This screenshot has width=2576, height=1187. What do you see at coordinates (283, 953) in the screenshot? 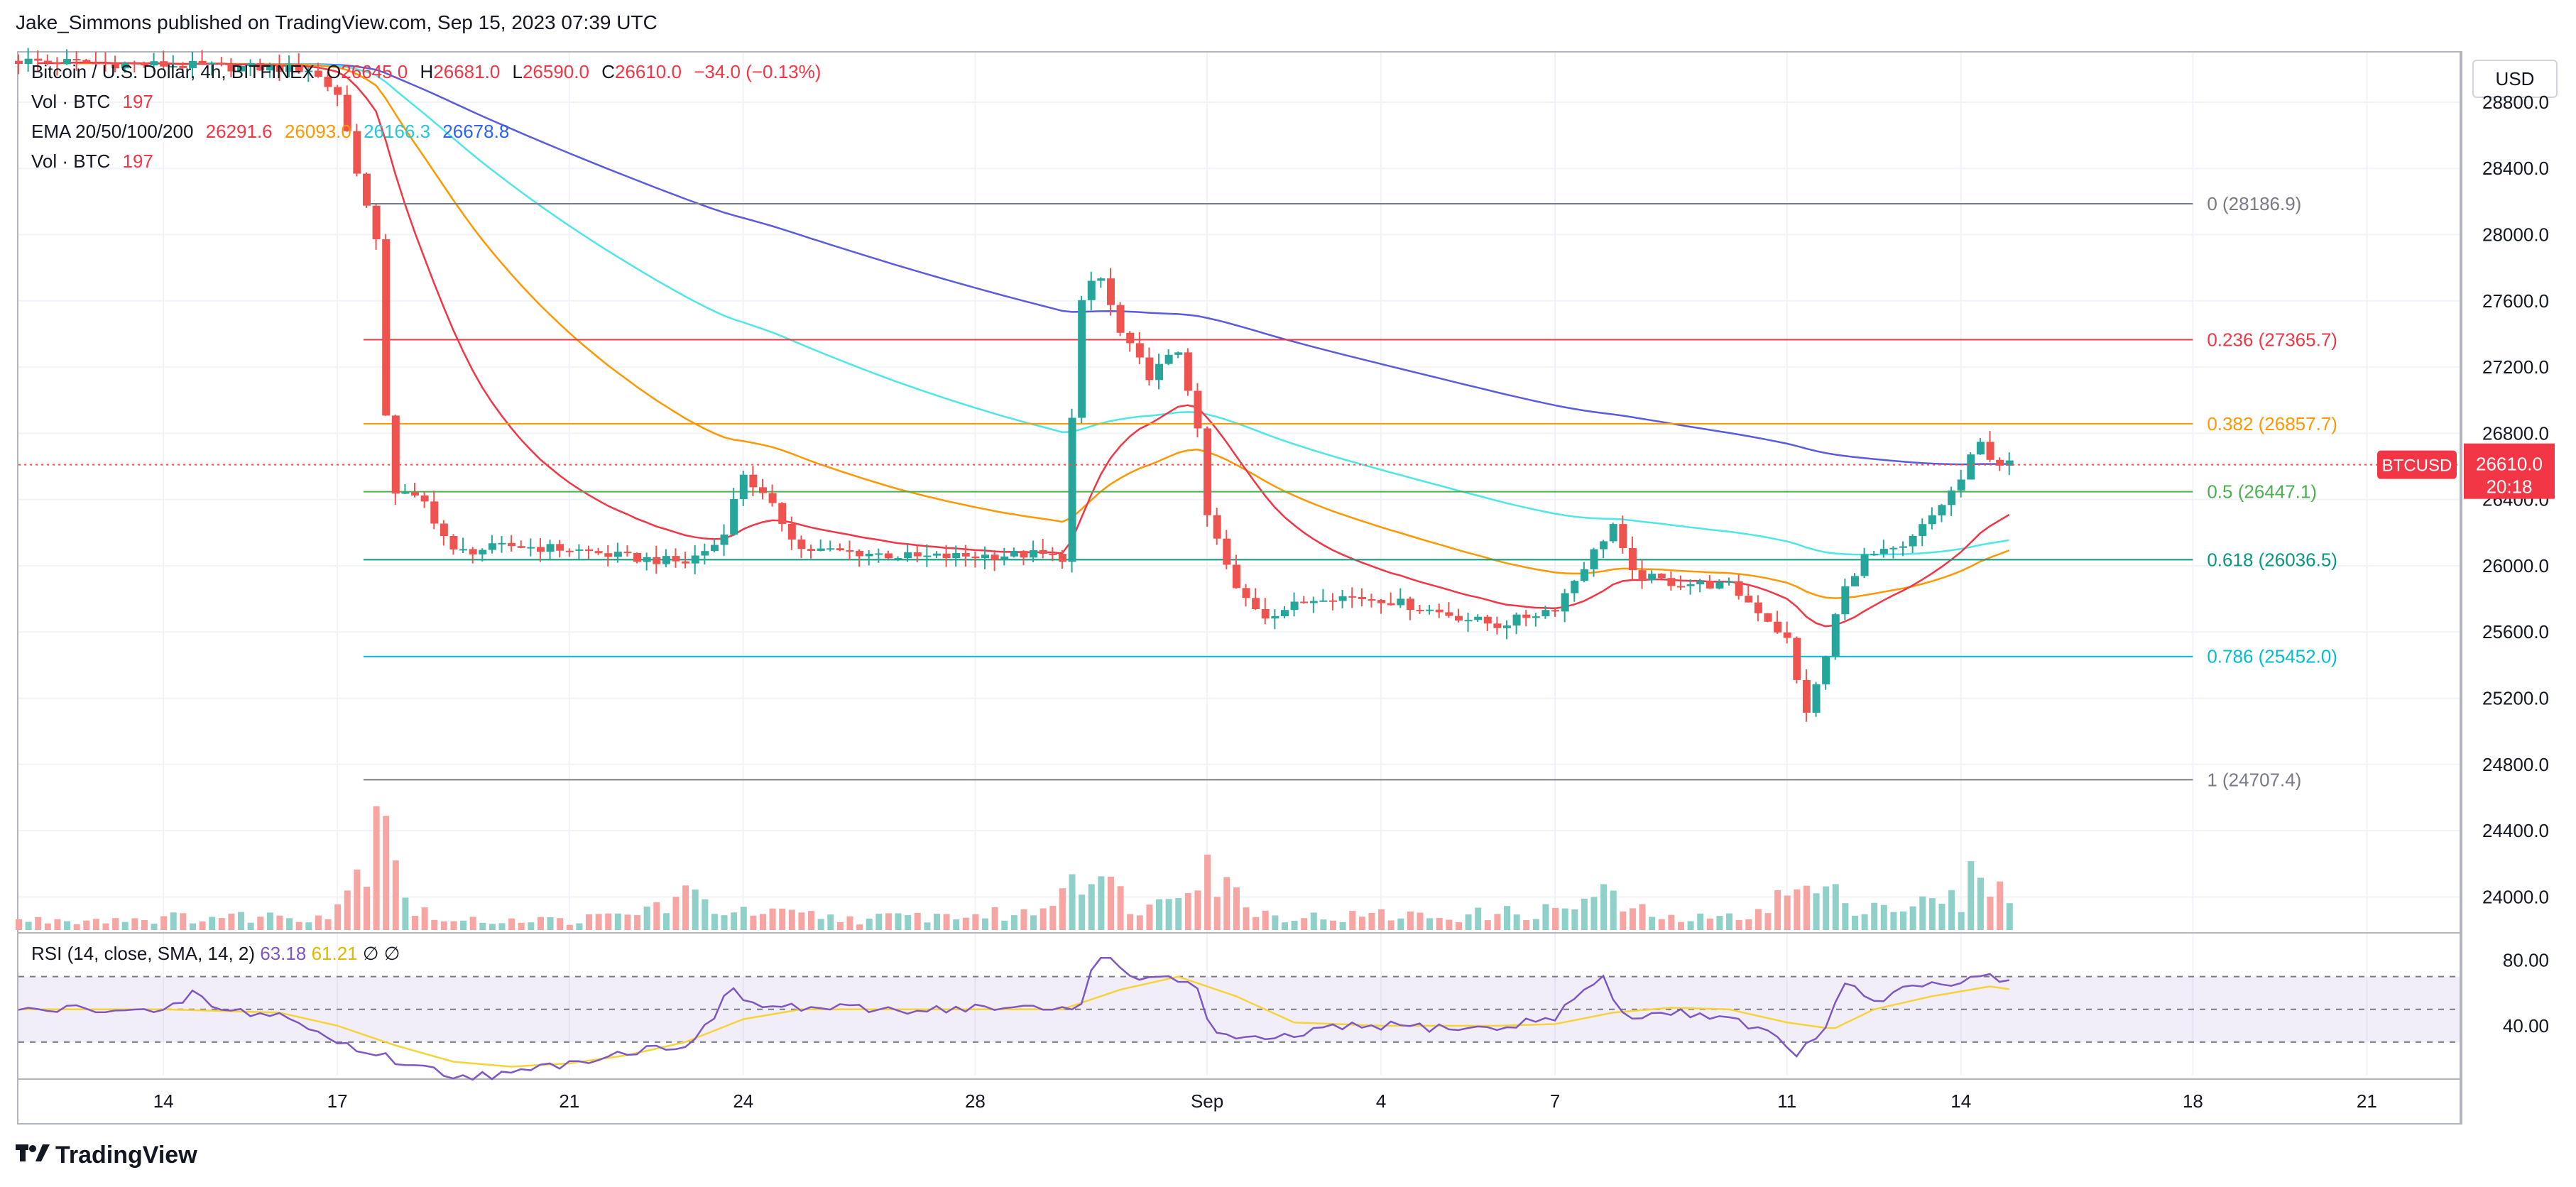
I see `rsi-value: 63.18` at bounding box center [283, 953].